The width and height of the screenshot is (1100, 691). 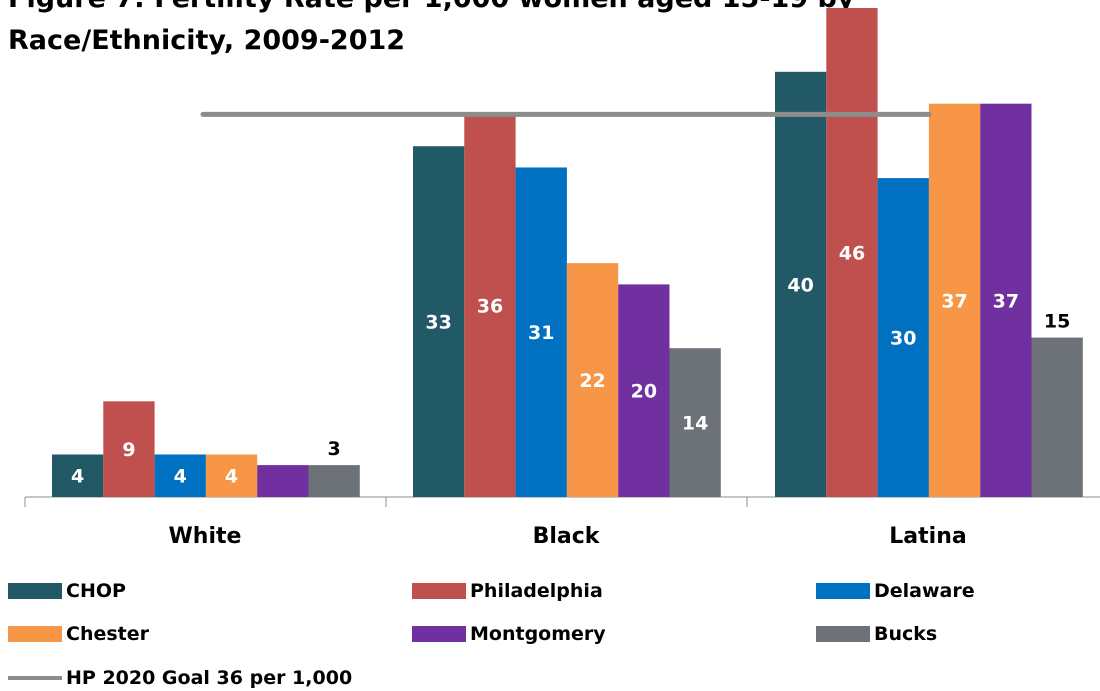 I want to click on legend-label-montgomery: Montgomery, so click(x=538, y=634).